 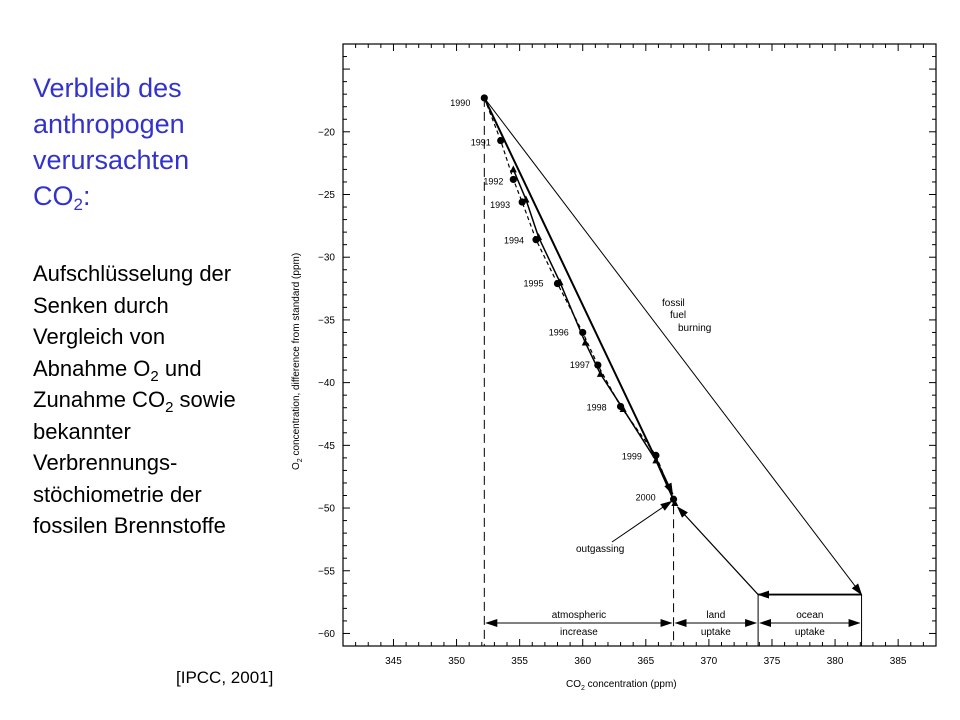 What do you see at coordinates (326, 634) in the screenshot?
I see `y-tick-label: −60` at bounding box center [326, 634].